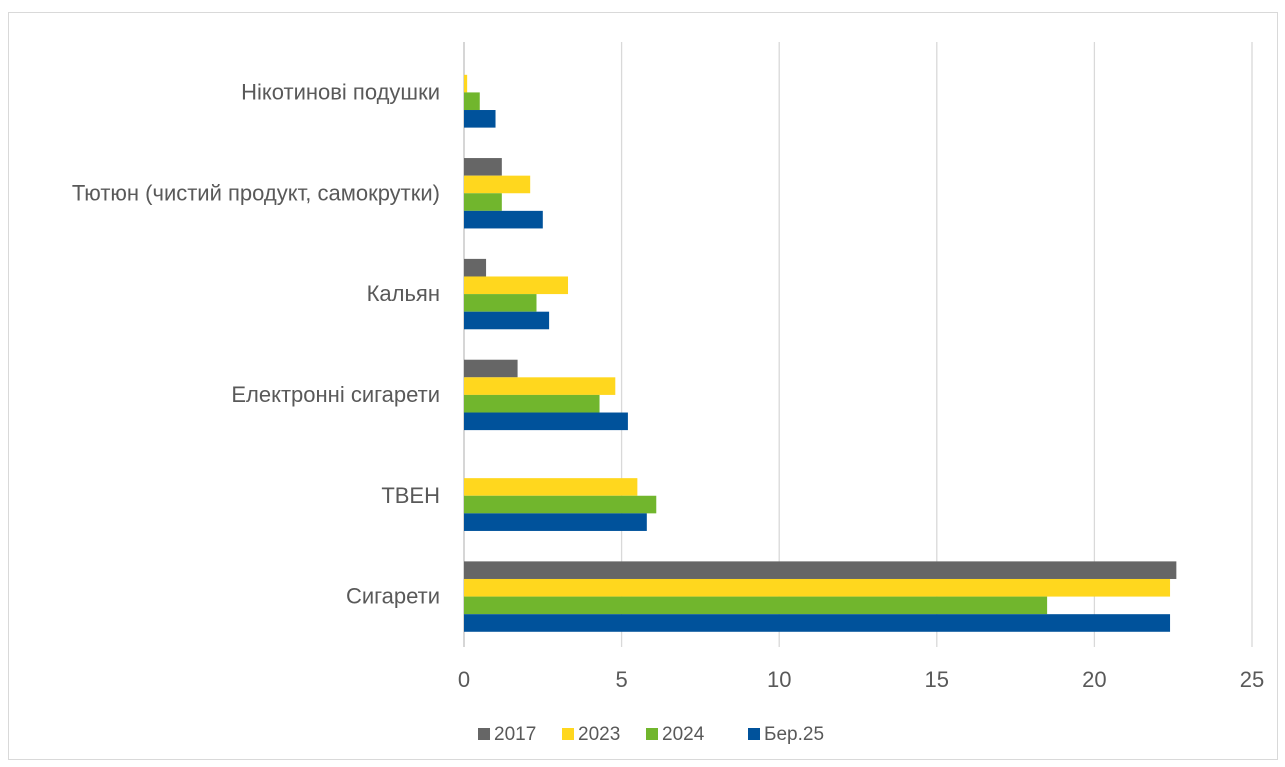 The width and height of the screenshot is (1285, 767). I want to click on x-tick-label: 20, so click(1094, 679).